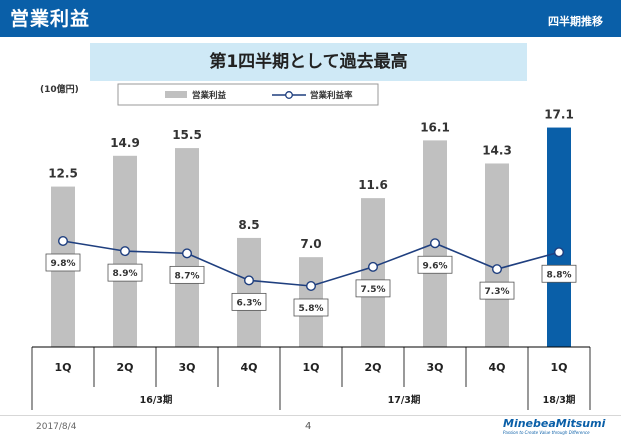 The image size is (621, 438). I want to click on line-label-6: 7.5%, so click(373, 290).